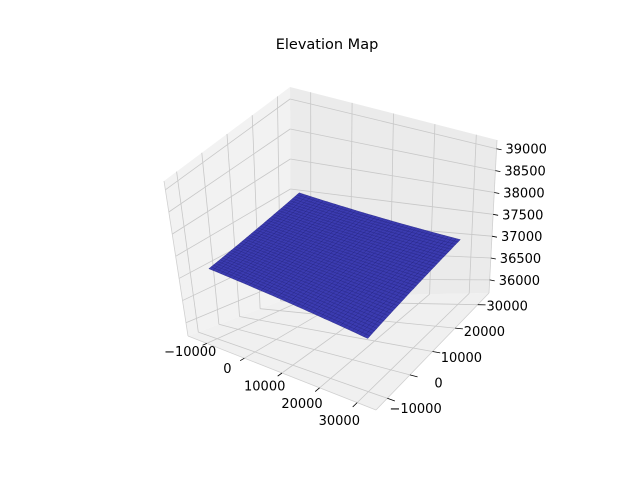 The width and height of the screenshot is (640, 480). Describe the element at coordinates (526, 150) in the screenshot. I see `z-tick-label: 39000` at that location.